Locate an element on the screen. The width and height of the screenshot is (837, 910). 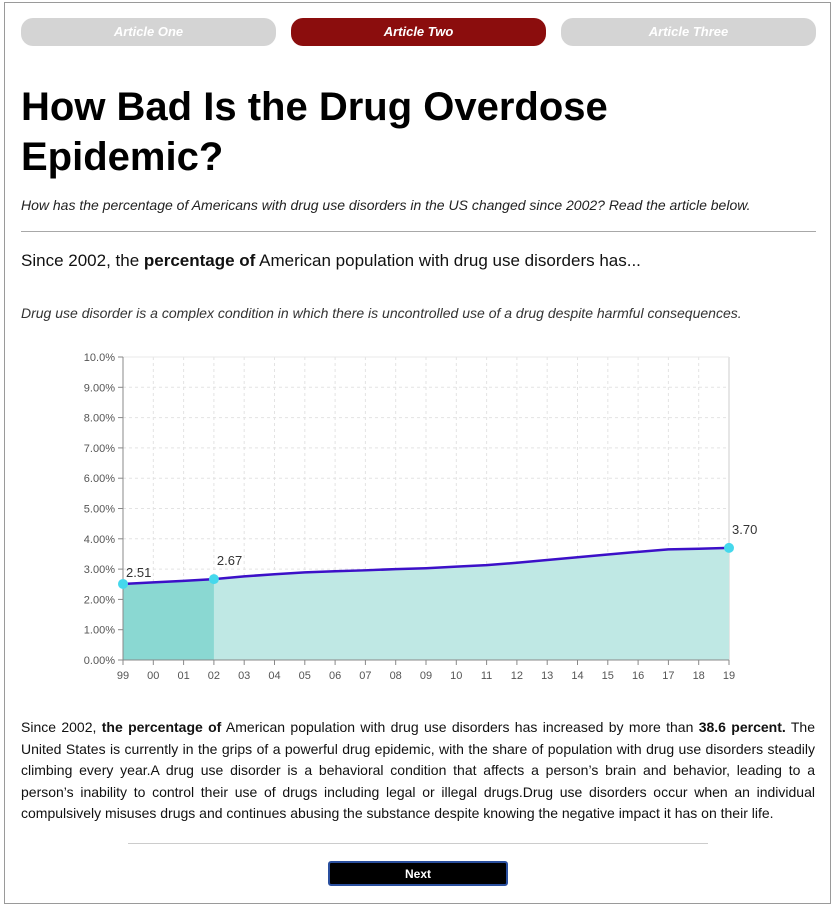
x-tick-label: 15 is located at coordinates (608, 676).